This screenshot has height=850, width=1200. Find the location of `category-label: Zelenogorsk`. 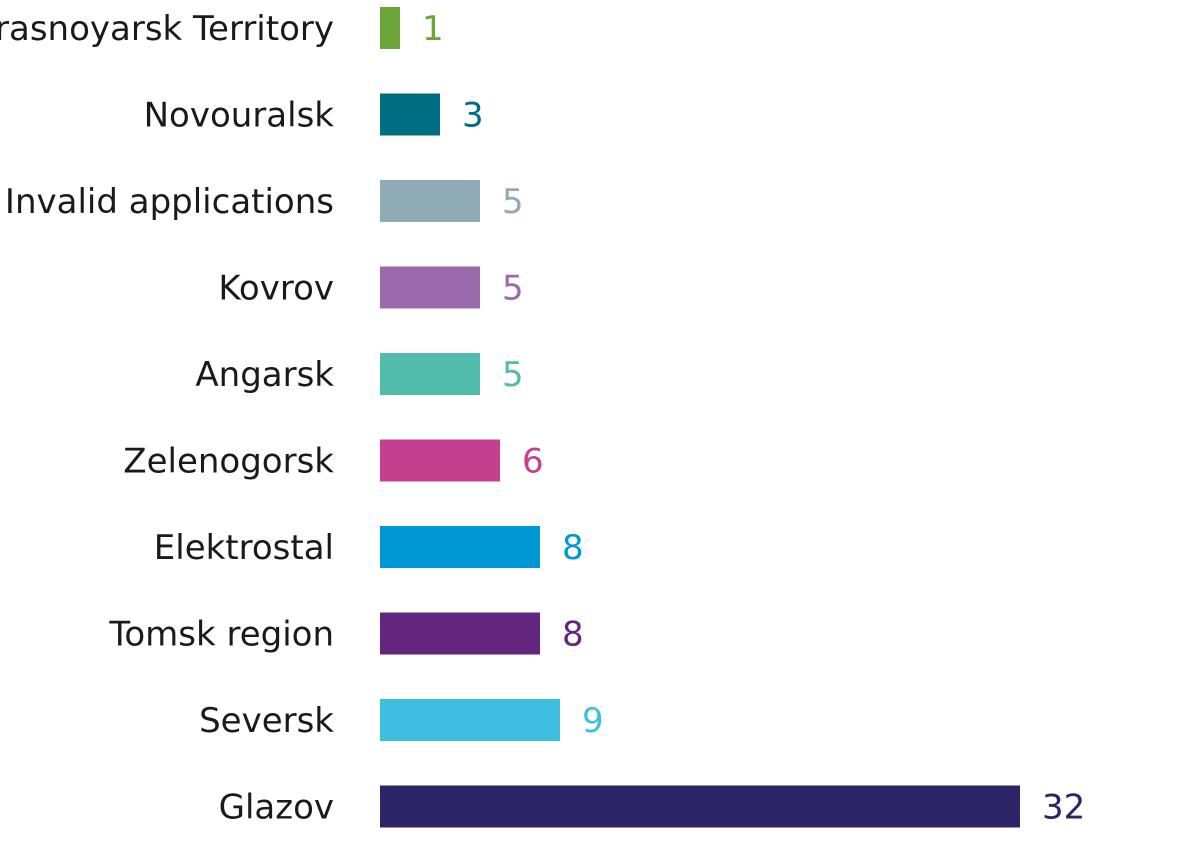

category-label: Zelenogorsk is located at coordinates (228, 462).